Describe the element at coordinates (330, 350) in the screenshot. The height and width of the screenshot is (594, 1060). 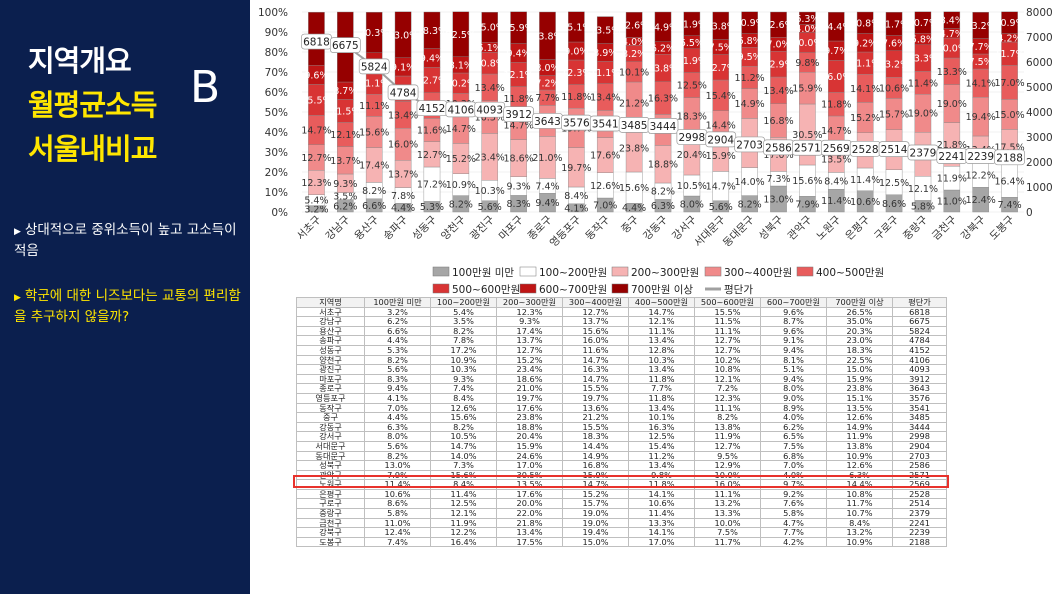
I see `table-cell: 성동구` at that location.